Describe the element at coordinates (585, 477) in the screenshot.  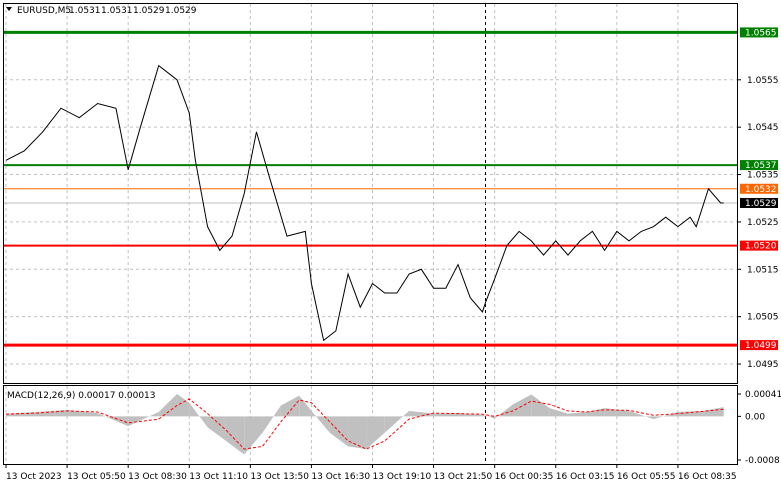
I see `time-tick-label: 16 Oct 03:15` at that location.